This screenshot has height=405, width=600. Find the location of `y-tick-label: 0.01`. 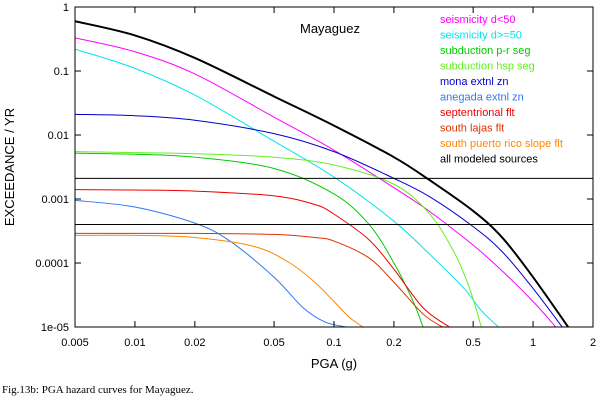

y-tick-label: 0.01 is located at coordinates (58, 136).